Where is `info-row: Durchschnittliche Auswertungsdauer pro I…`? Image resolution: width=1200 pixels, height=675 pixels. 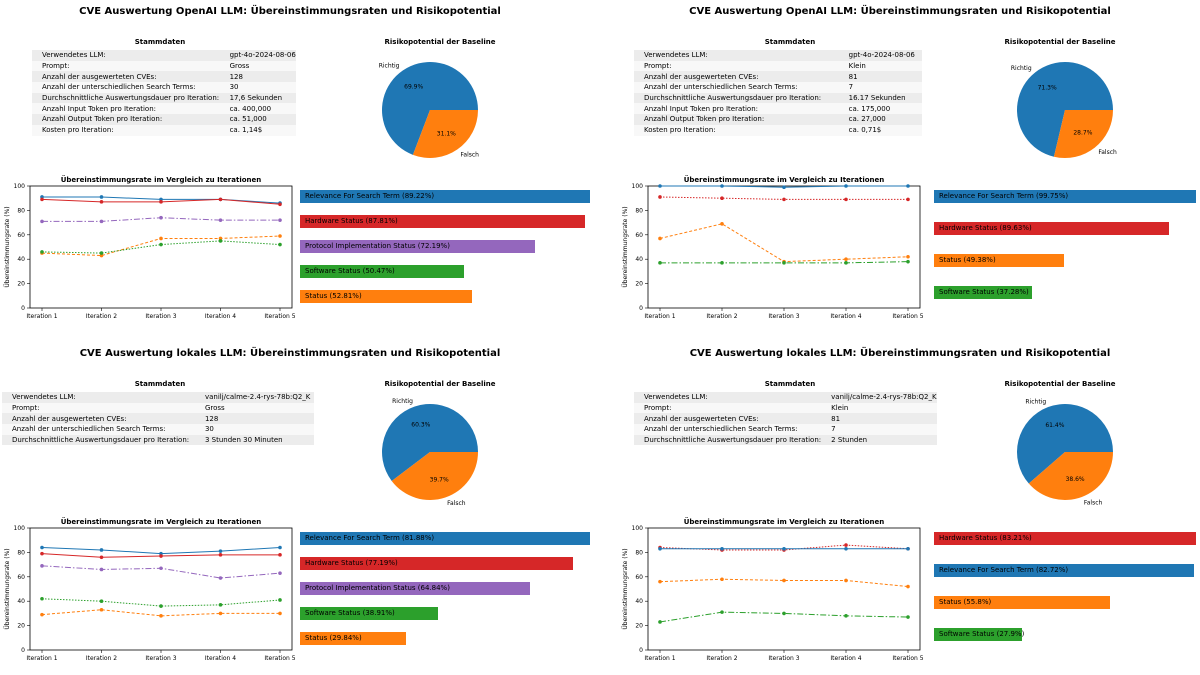
info-row: Durchschnittliche Auswertungsdauer pro I… is located at coordinates (158, 440).